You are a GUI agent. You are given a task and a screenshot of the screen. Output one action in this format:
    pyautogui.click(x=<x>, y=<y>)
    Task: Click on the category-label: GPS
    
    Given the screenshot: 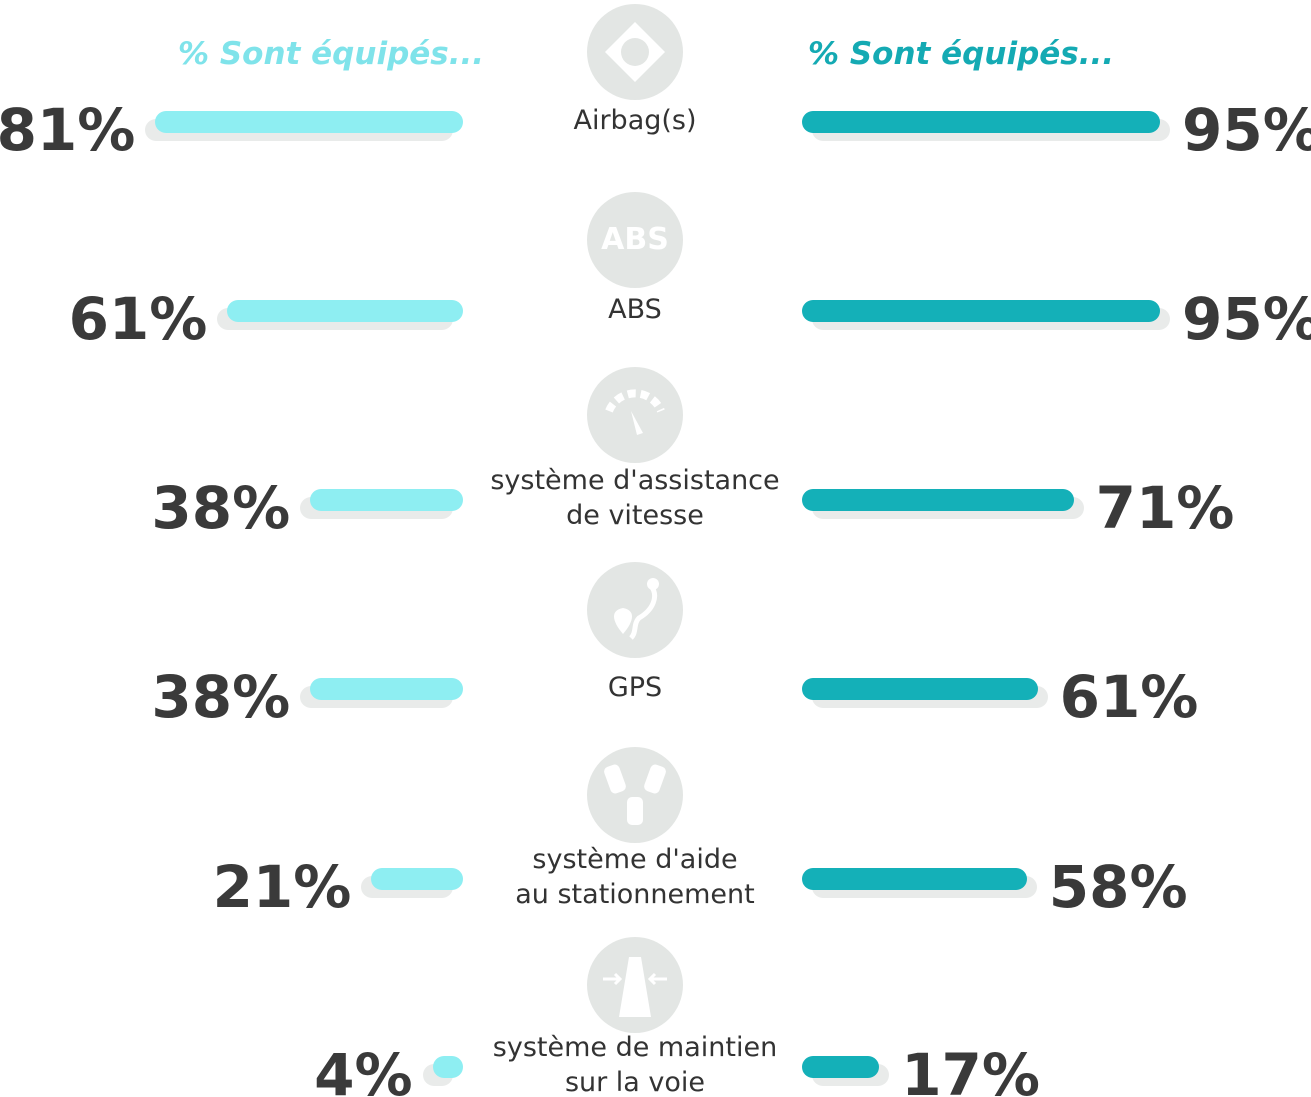 What is the action you would take?
    pyautogui.click(x=635, y=687)
    